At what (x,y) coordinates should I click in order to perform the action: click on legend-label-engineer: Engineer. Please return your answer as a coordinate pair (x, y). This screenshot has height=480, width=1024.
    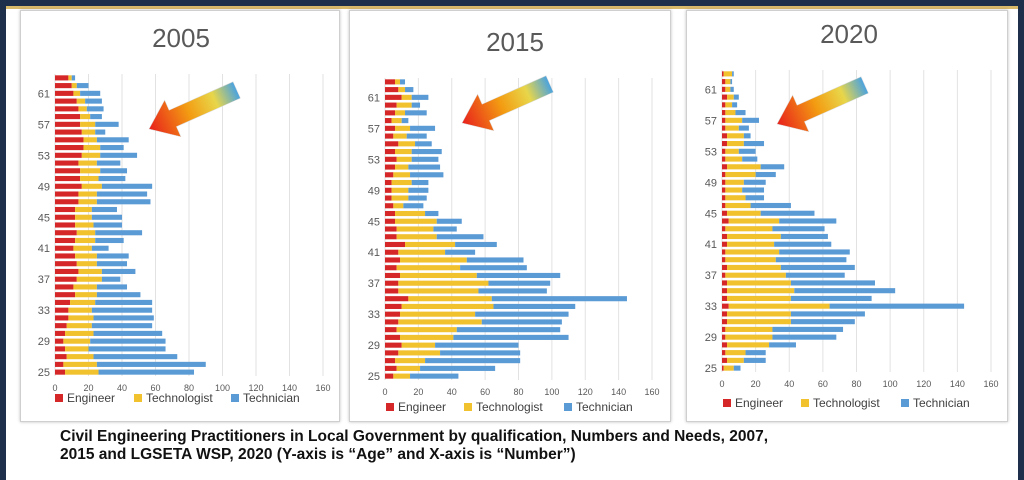
    Looking at the image, I should click on (759, 403).